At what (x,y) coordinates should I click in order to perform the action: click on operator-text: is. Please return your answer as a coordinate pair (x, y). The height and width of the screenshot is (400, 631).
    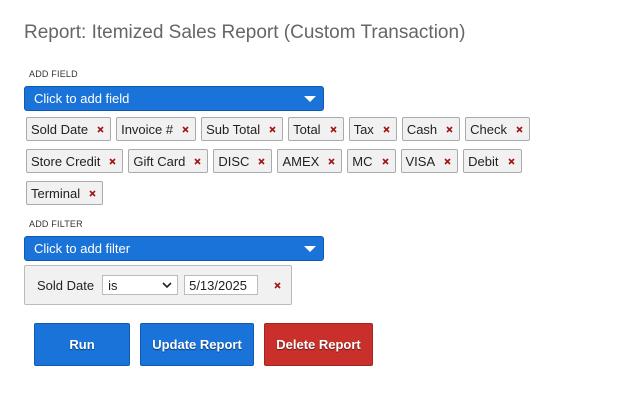
    Looking at the image, I should click on (113, 285).